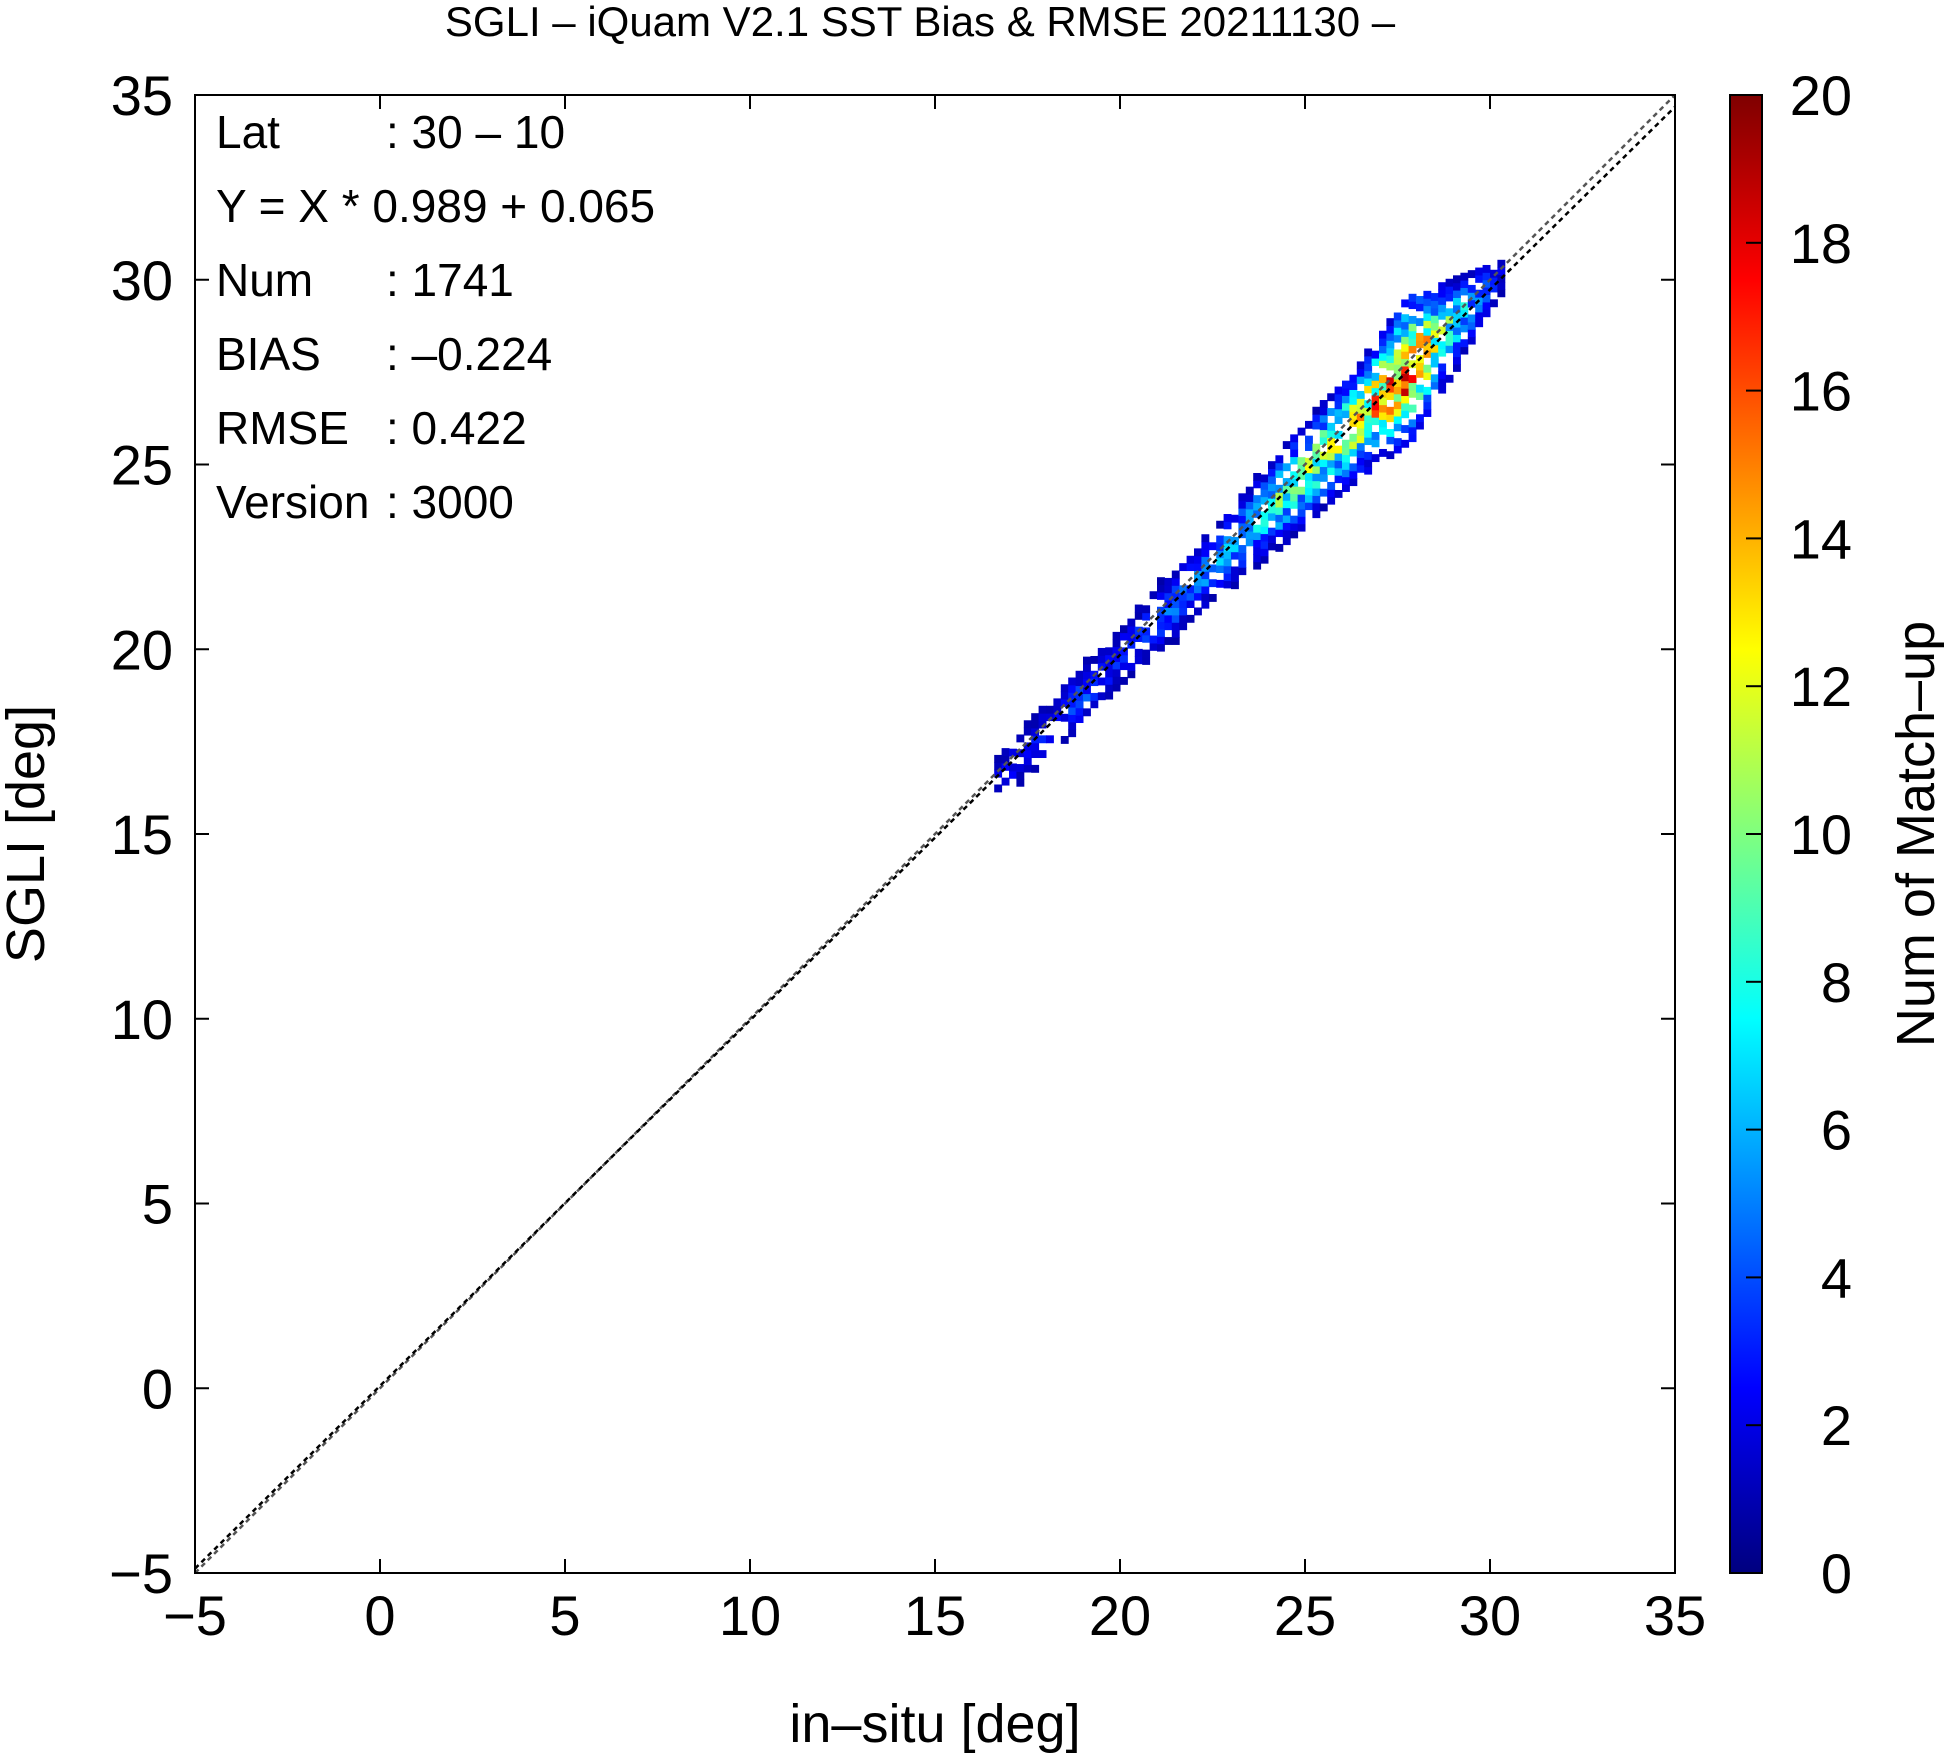  I want to click on x-tick-label: 35, so click(1675, 1615).